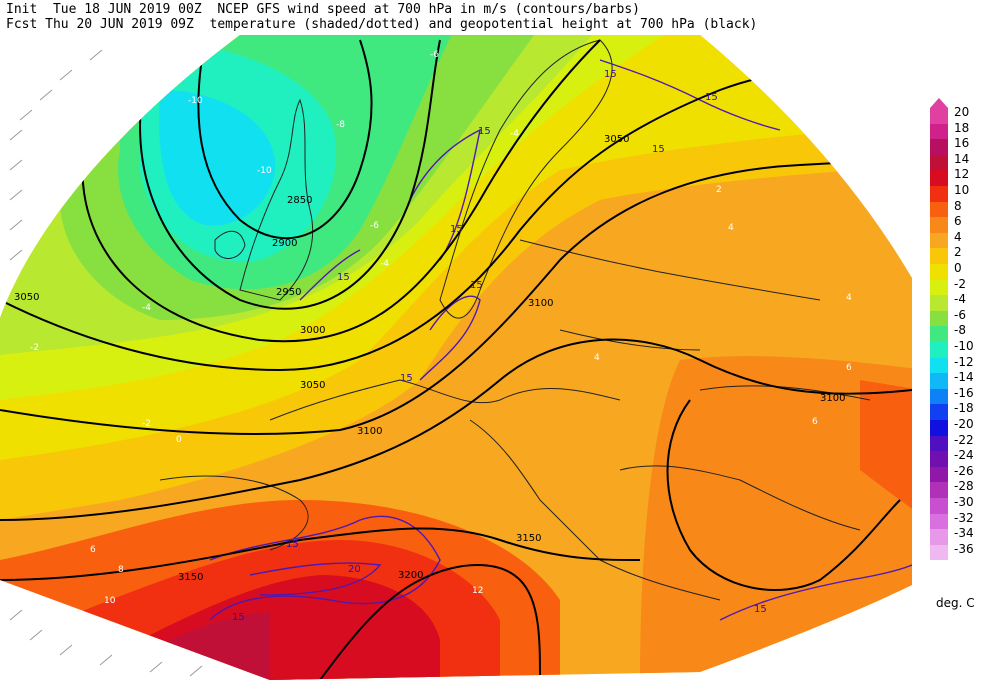 This screenshot has width=1000, height=680. Describe the element at coordinates (964, 486) in the screenshot. I see `colorbar-label: -28` at that location.